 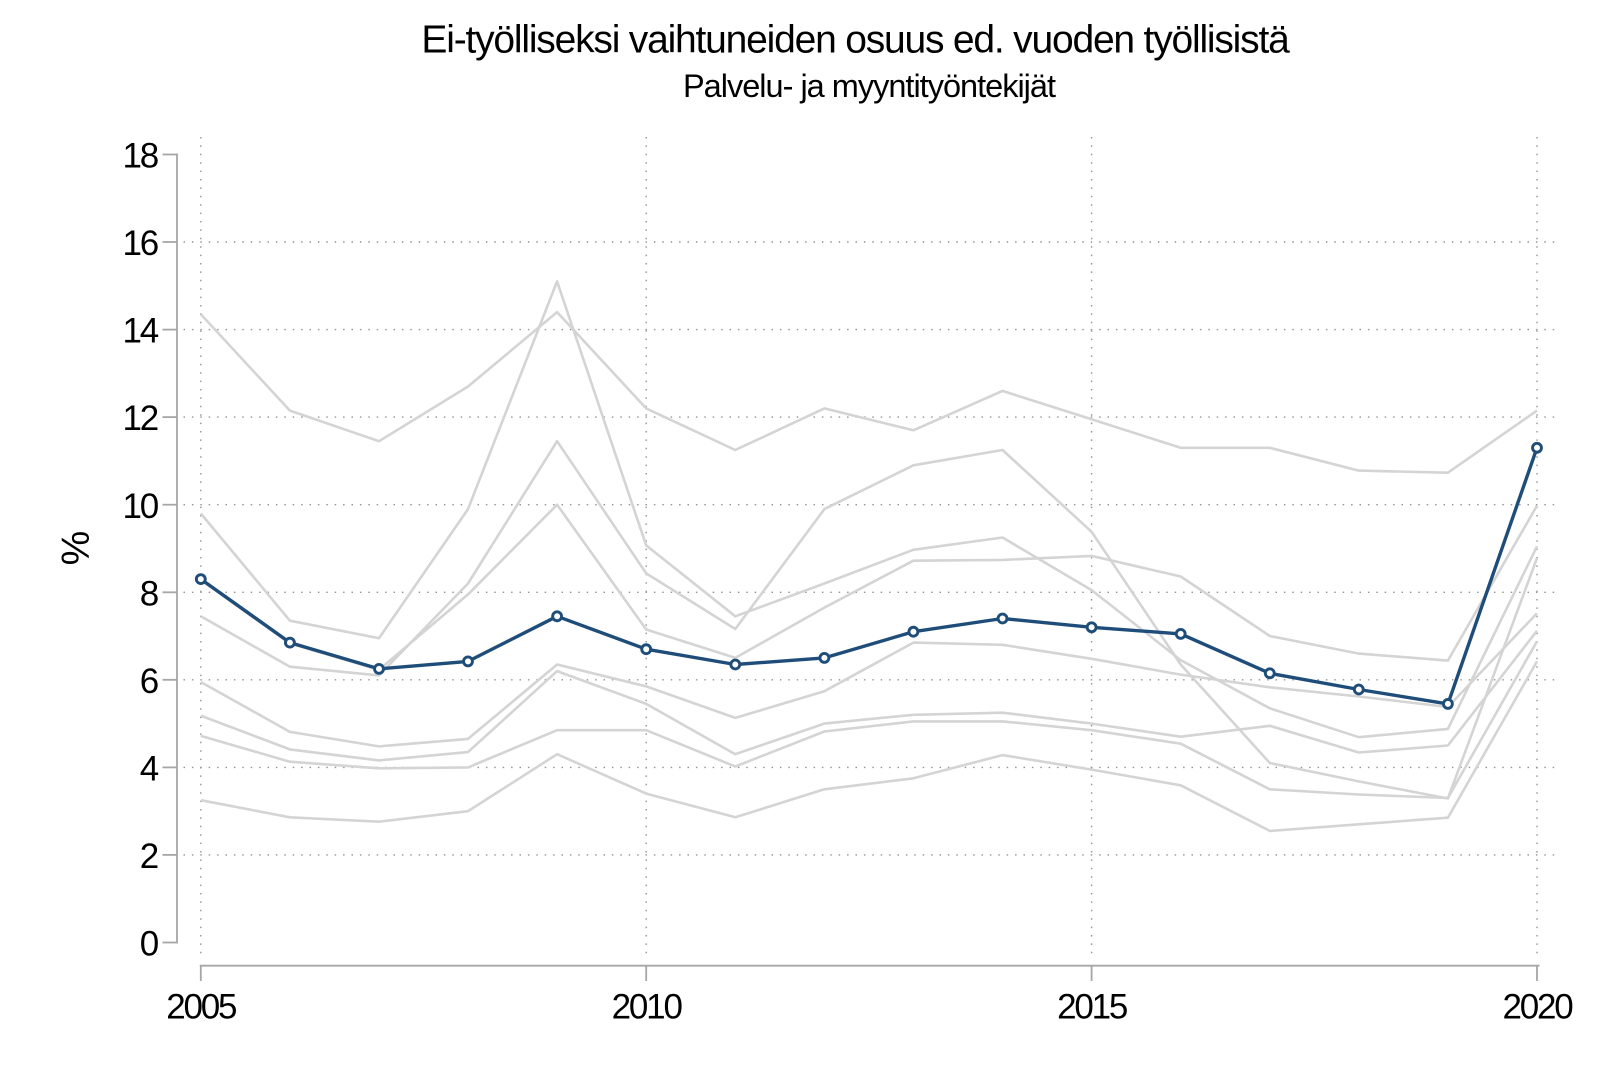 I want to click on svg-text: 10, so click(x=140, y=506).